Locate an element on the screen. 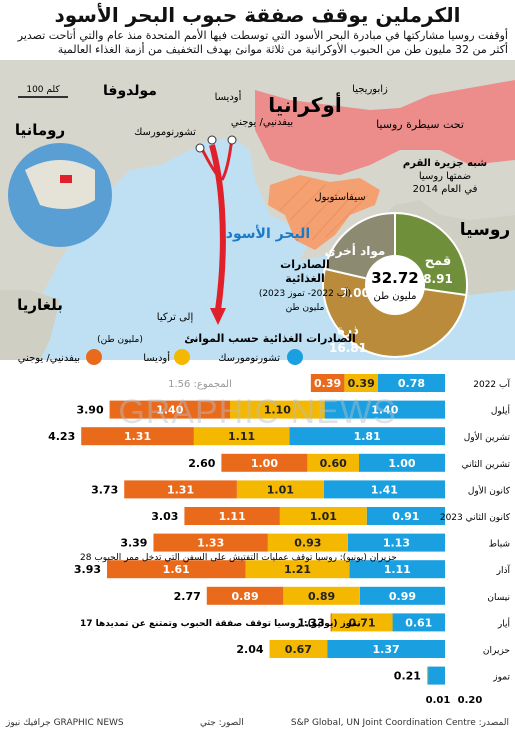 Image resolution: width=515 pixels, height=734 pixels. bar-label-7-2: 1.61 is located at coordinates (176, 569).